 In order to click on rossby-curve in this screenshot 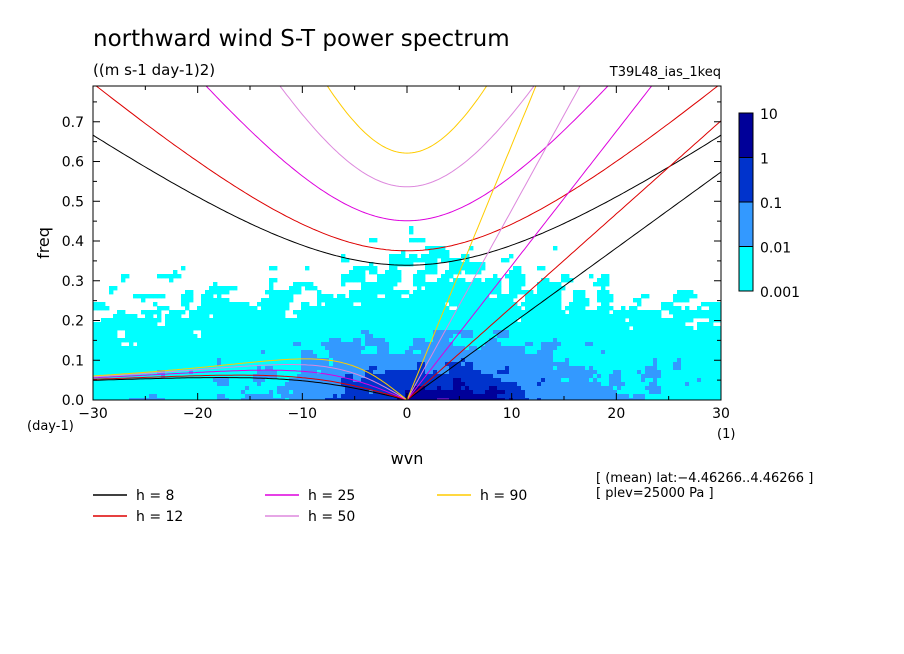, I will do `click(250, 387)`.